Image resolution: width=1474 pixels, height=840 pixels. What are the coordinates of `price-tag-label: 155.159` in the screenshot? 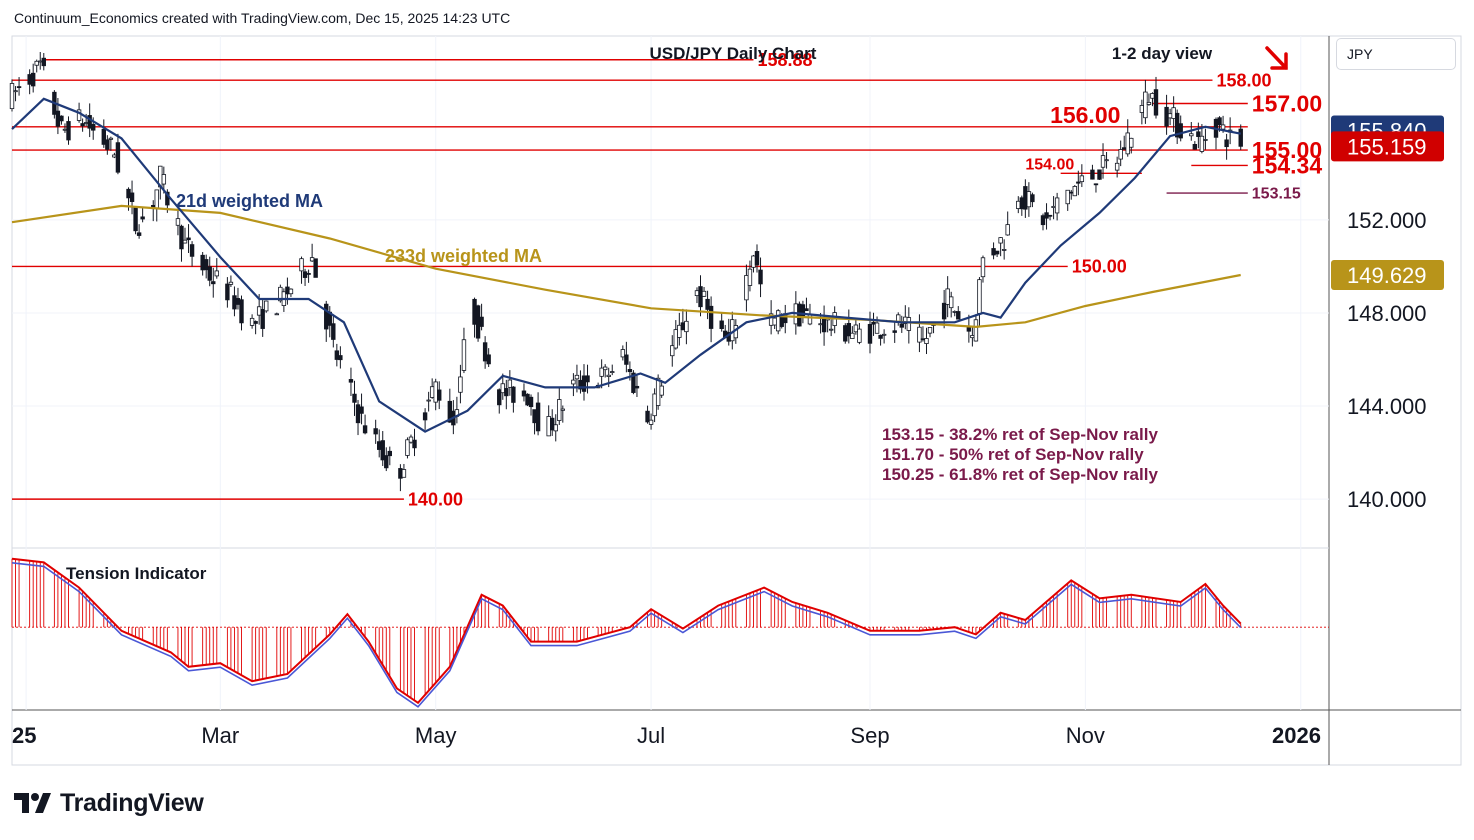 It's located at (1387, 146).